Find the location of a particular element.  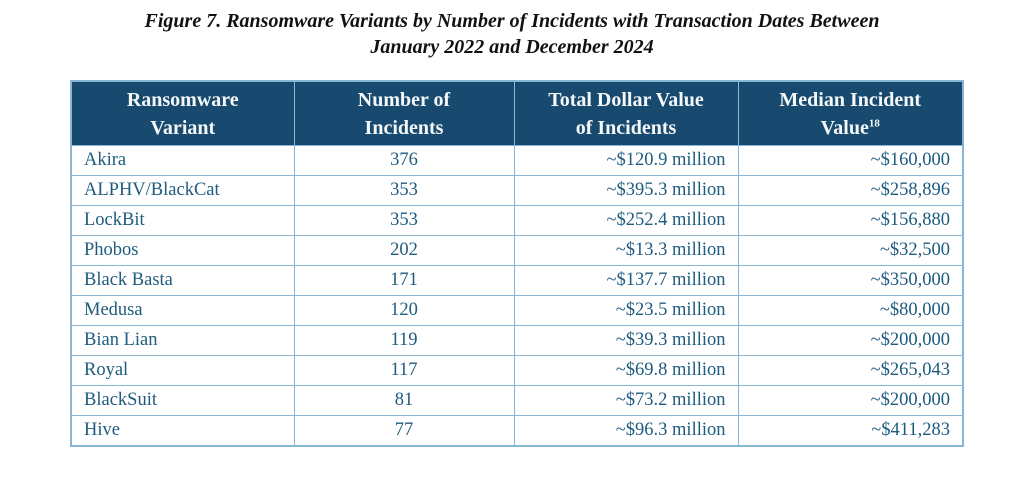

total-dollar-value-cell: ~$137.7 million is located at coordinates (626, 280).